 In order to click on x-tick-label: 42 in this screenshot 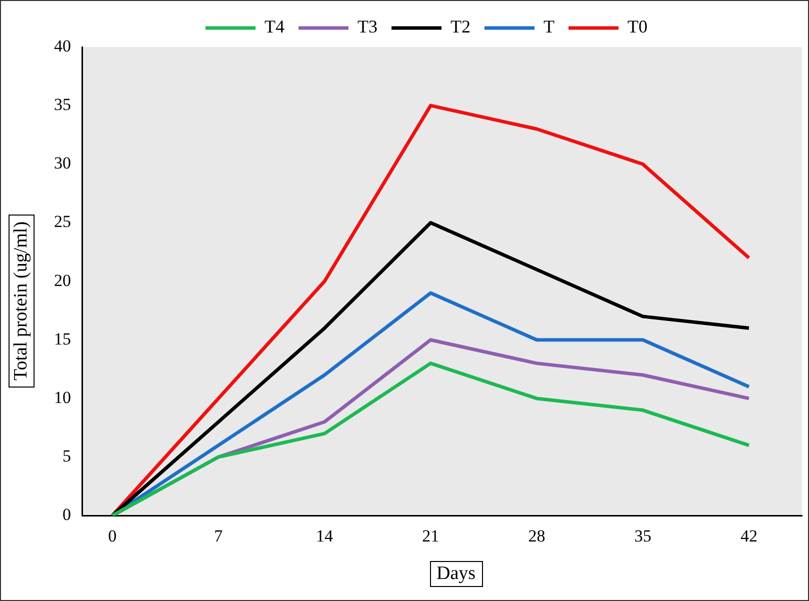, I will do `click(749, 536)`.